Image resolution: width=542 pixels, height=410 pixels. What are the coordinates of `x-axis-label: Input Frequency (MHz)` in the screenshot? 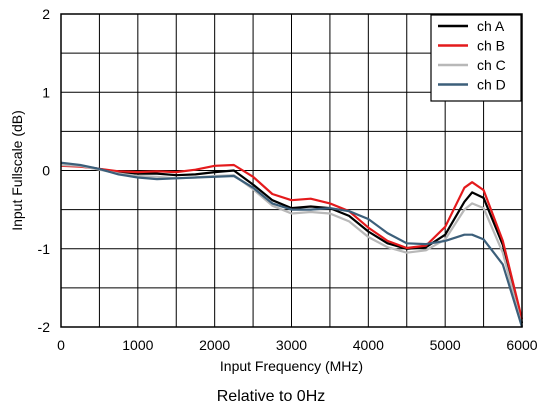 It's located at (291, 366).